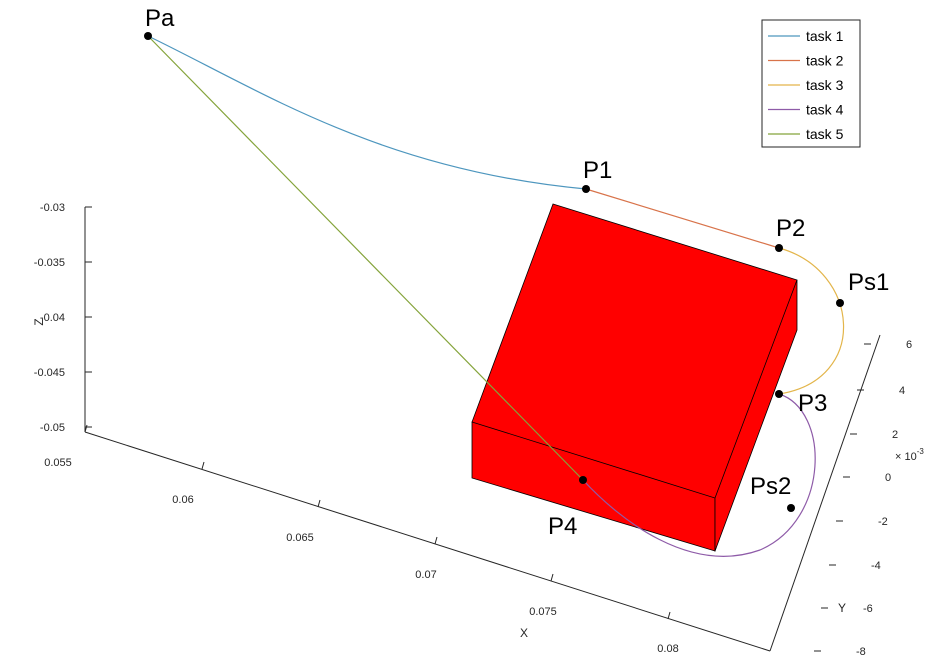 This screenshot has width=947, height=668. What do you see at coordinates (300, 538) in the screenshot?
I see `x-tick-label: 0.065` at bounding box center [300, 538].